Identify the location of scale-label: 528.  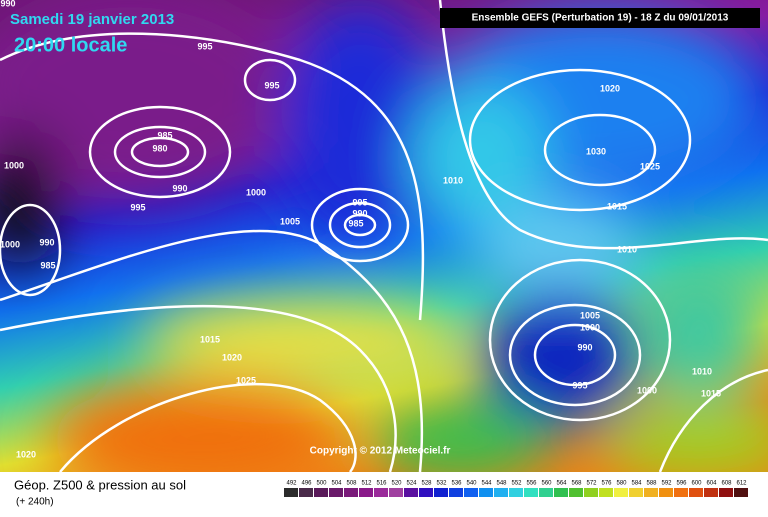
(426, 484).